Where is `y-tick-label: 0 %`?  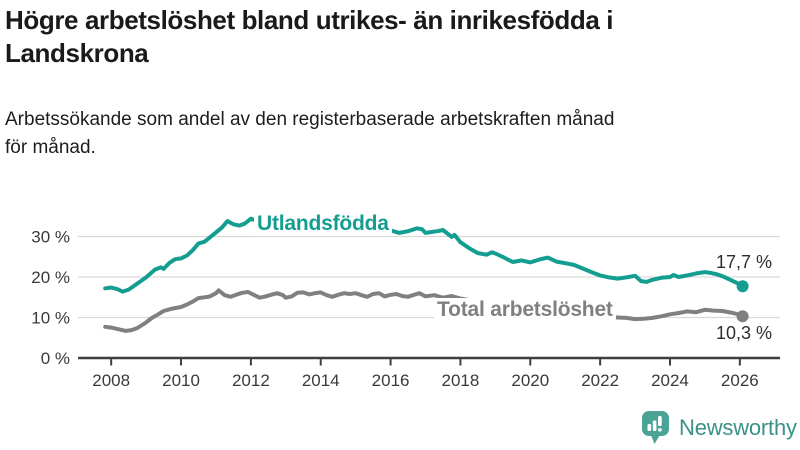 y-tick-label: 0 % is located at coordinates (55, 358).